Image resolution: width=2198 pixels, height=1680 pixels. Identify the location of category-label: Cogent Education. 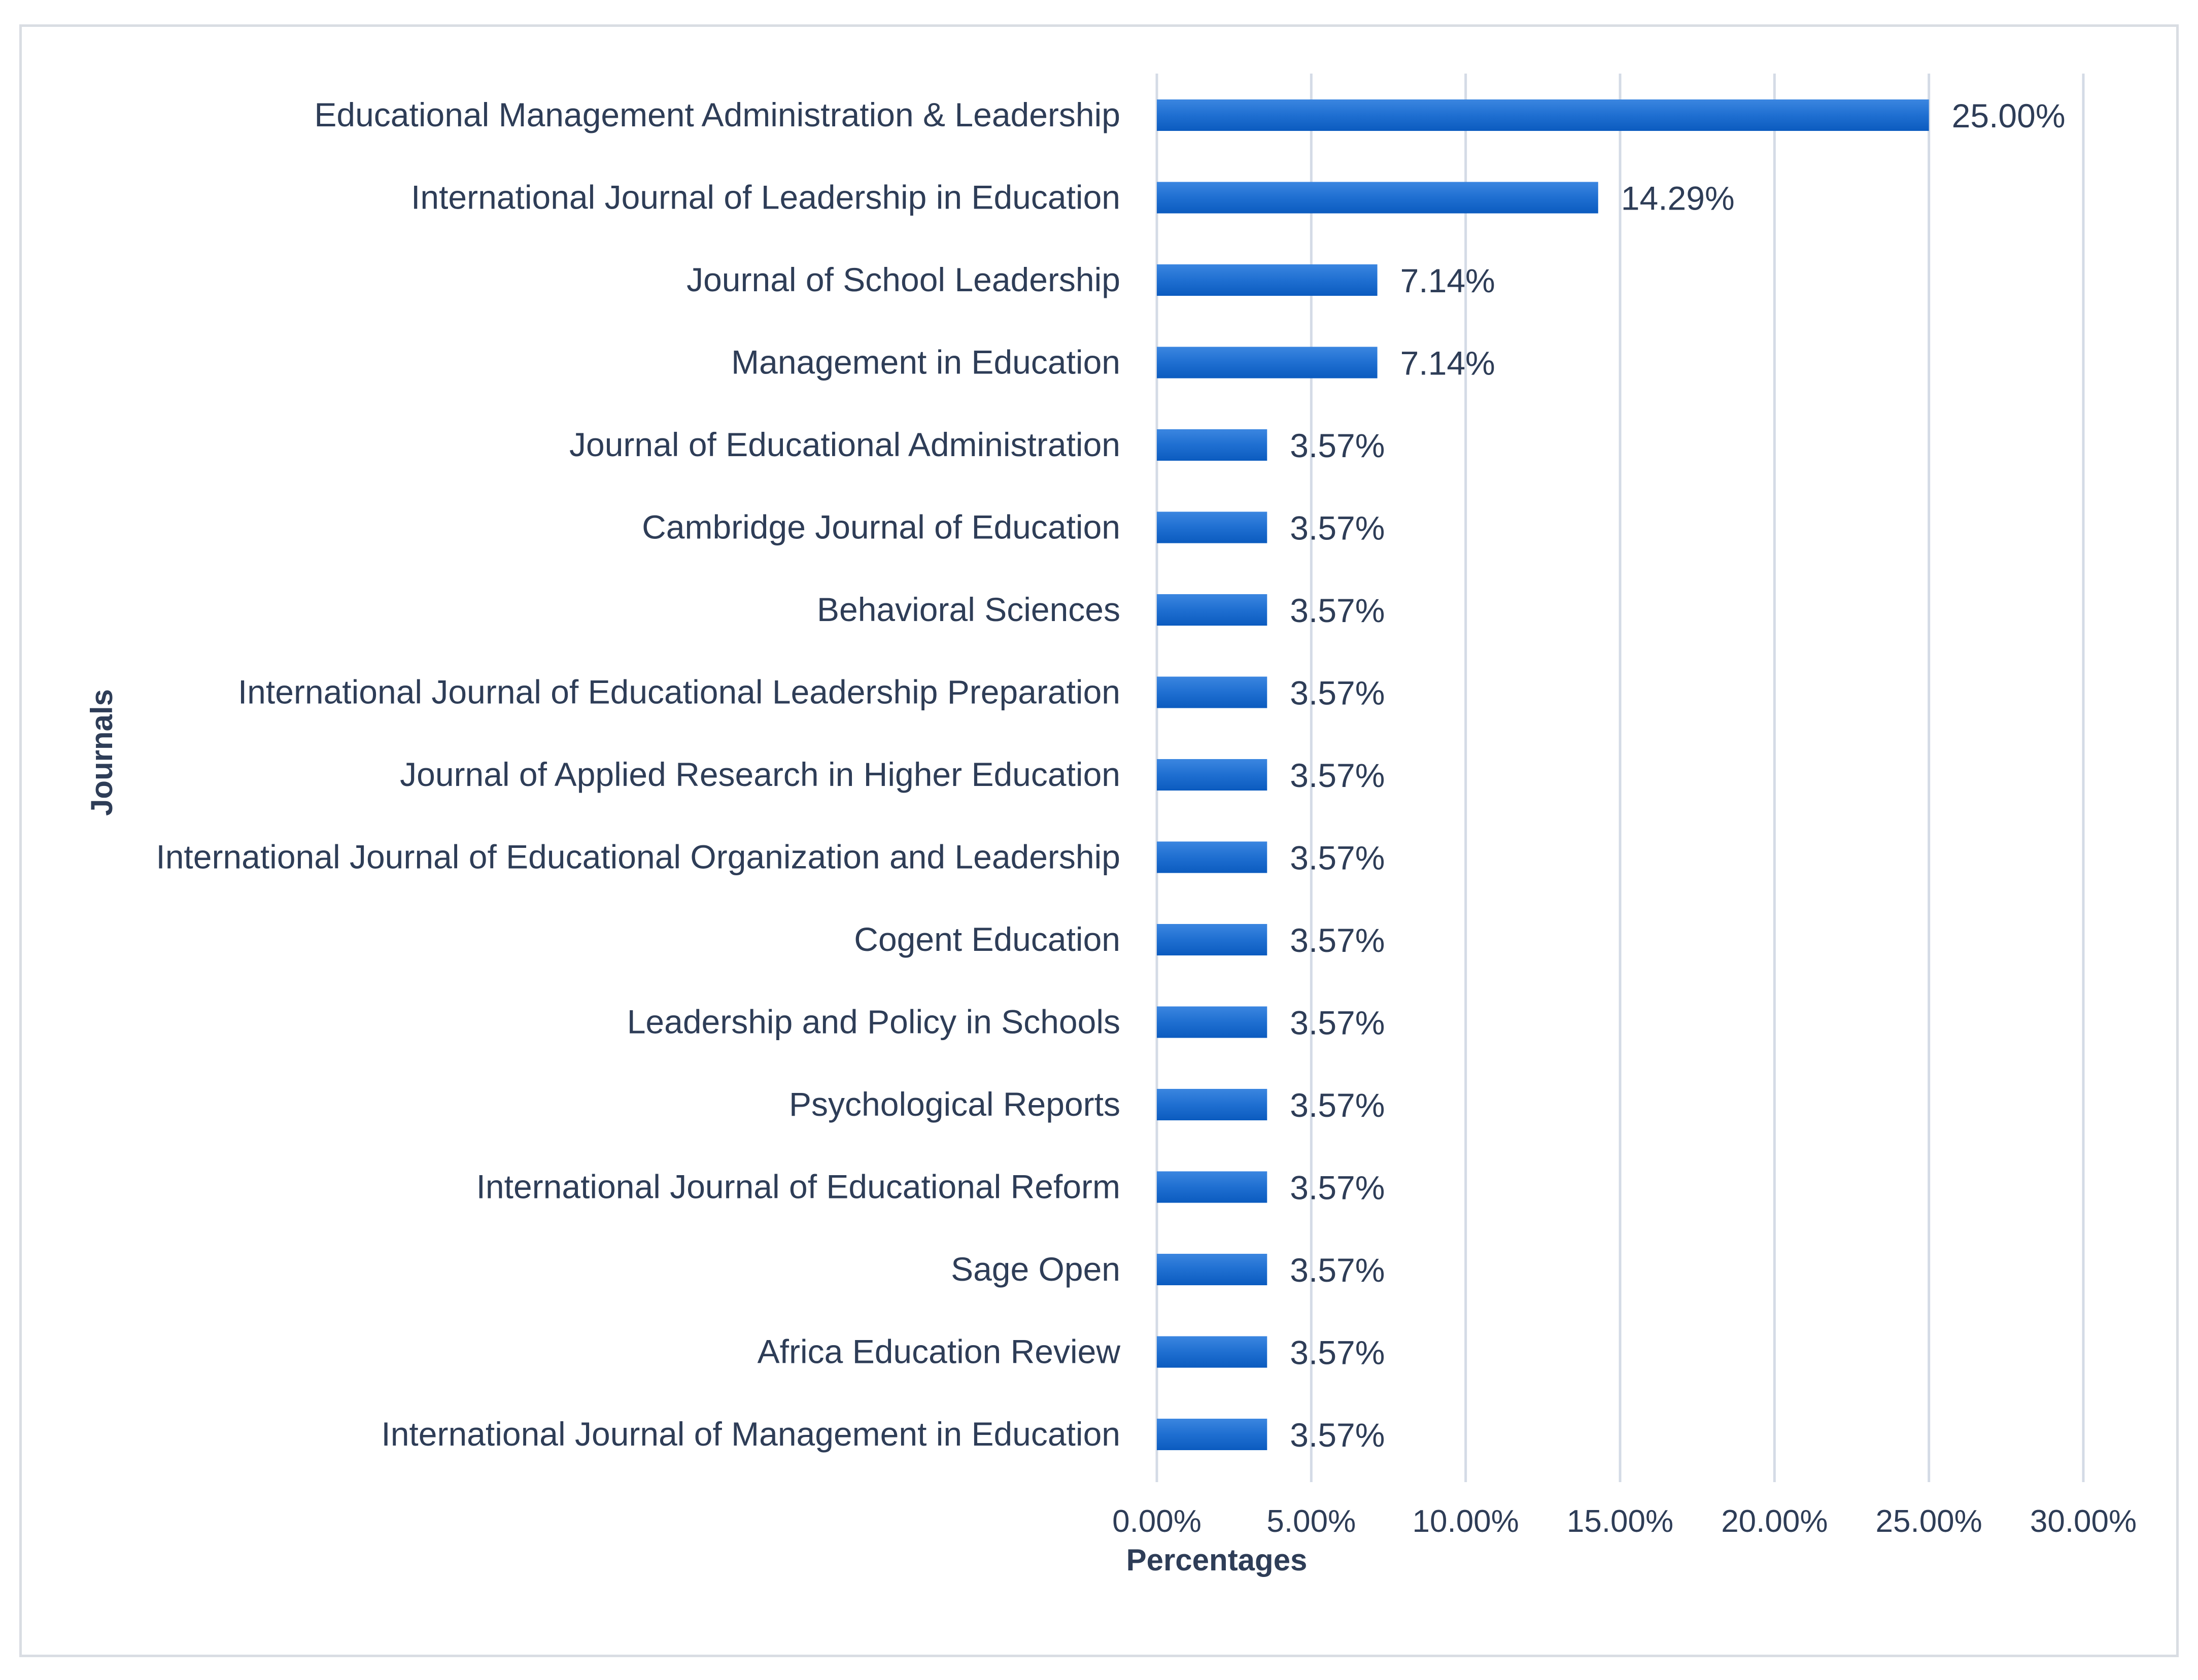
(987, 939).